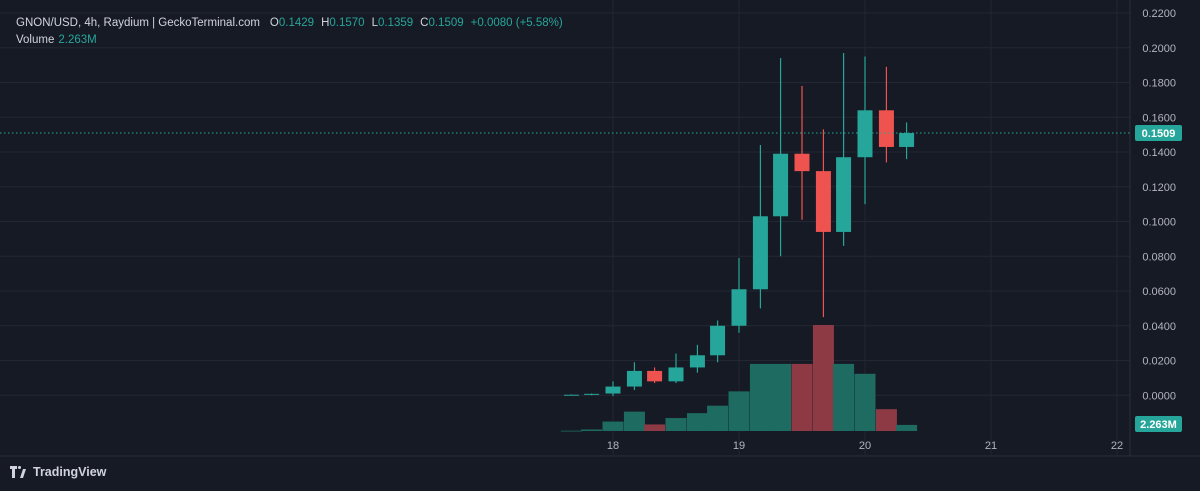 The image size is (1200, 491). What do you see at coordinates (1159, 188) in the screenshot?
I see `price-tick-label: 0.1200` at bounding box center [1159, 188].